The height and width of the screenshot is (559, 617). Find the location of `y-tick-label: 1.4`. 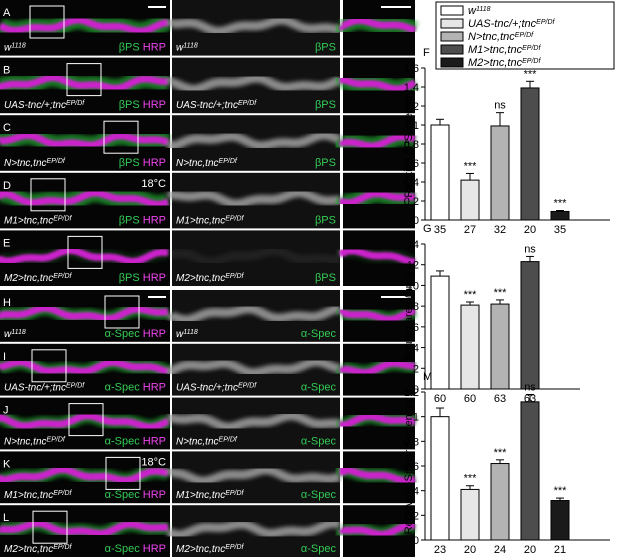

y-tick-label: 1.4 is located at coordinates (411, 88).